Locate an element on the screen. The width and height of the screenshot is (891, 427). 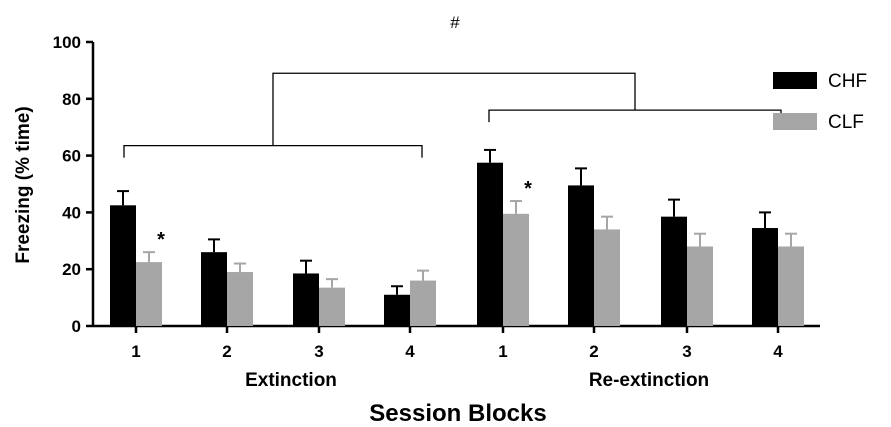
y-tick-label-100: 100 is located at coordinates (67, 42).